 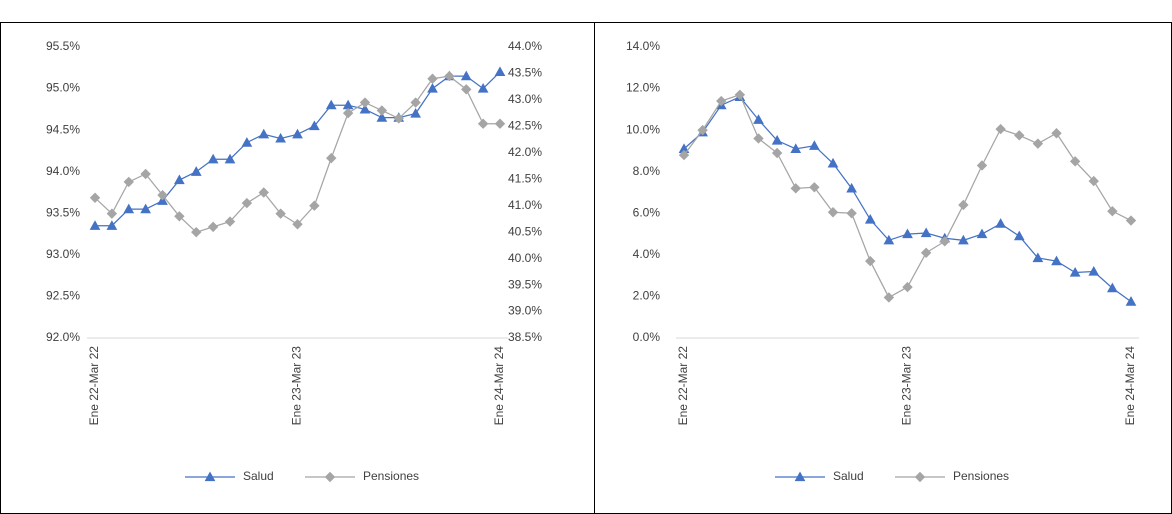 I want to click on y-tick-label: 10.0%, so click(x=643, y=129).